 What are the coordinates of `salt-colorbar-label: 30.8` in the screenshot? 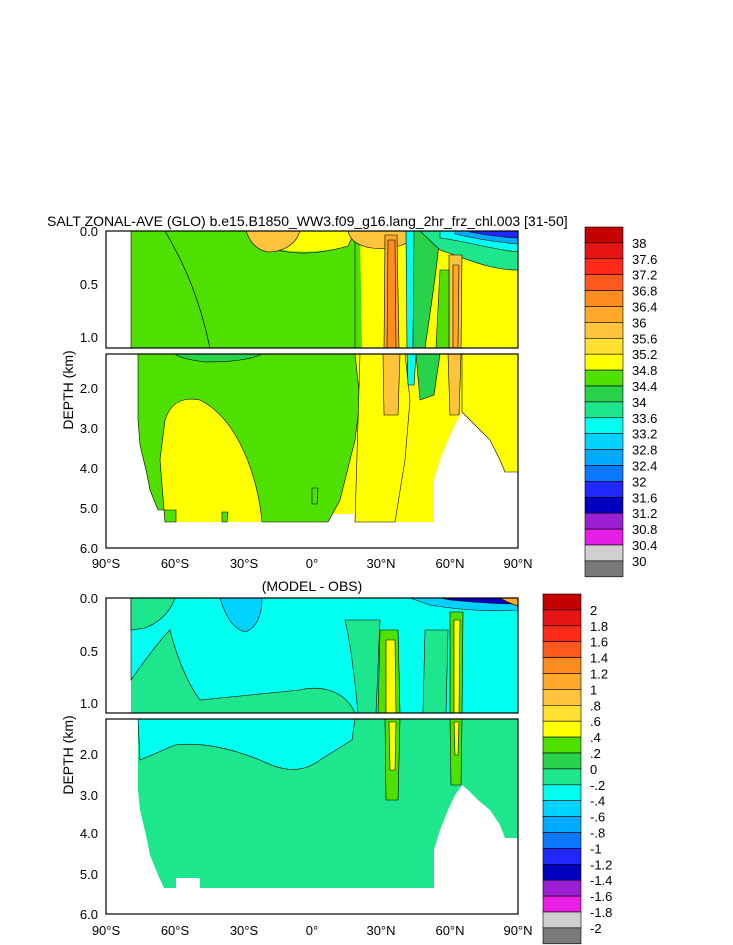 It's located at (644, 529).